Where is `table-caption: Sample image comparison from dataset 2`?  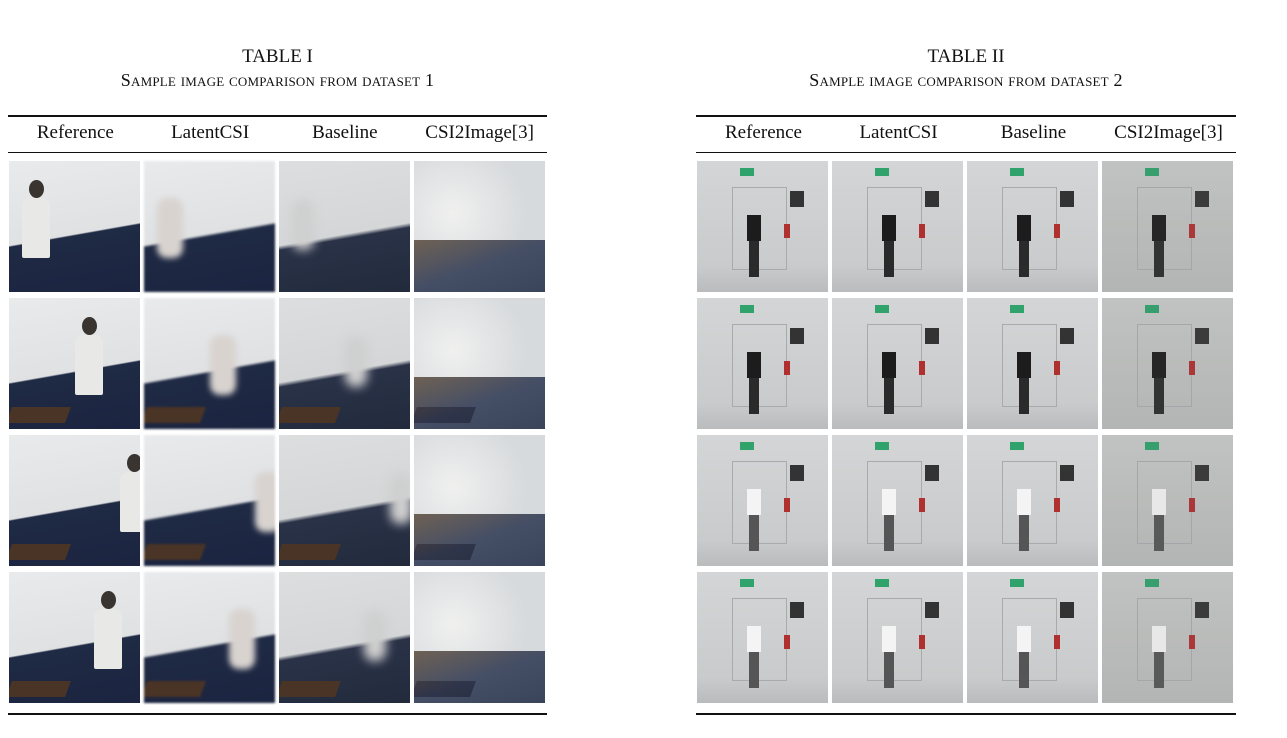
table-caption: Sample image comparison from dataset 2 is located at coordinates (966, 80).